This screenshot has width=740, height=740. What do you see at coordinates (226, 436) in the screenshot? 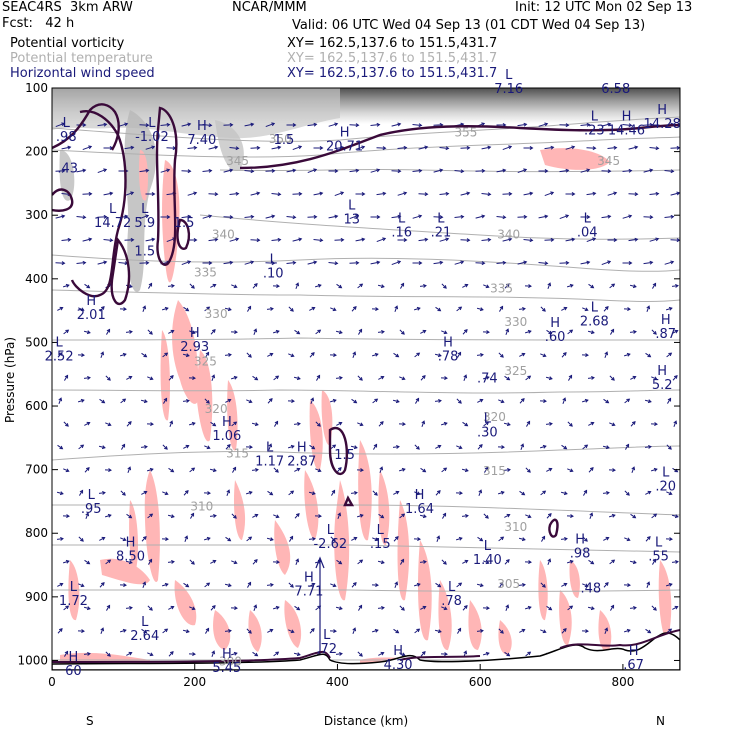
I see `extremum-value: 1.06` at bounding box center [226, 436].